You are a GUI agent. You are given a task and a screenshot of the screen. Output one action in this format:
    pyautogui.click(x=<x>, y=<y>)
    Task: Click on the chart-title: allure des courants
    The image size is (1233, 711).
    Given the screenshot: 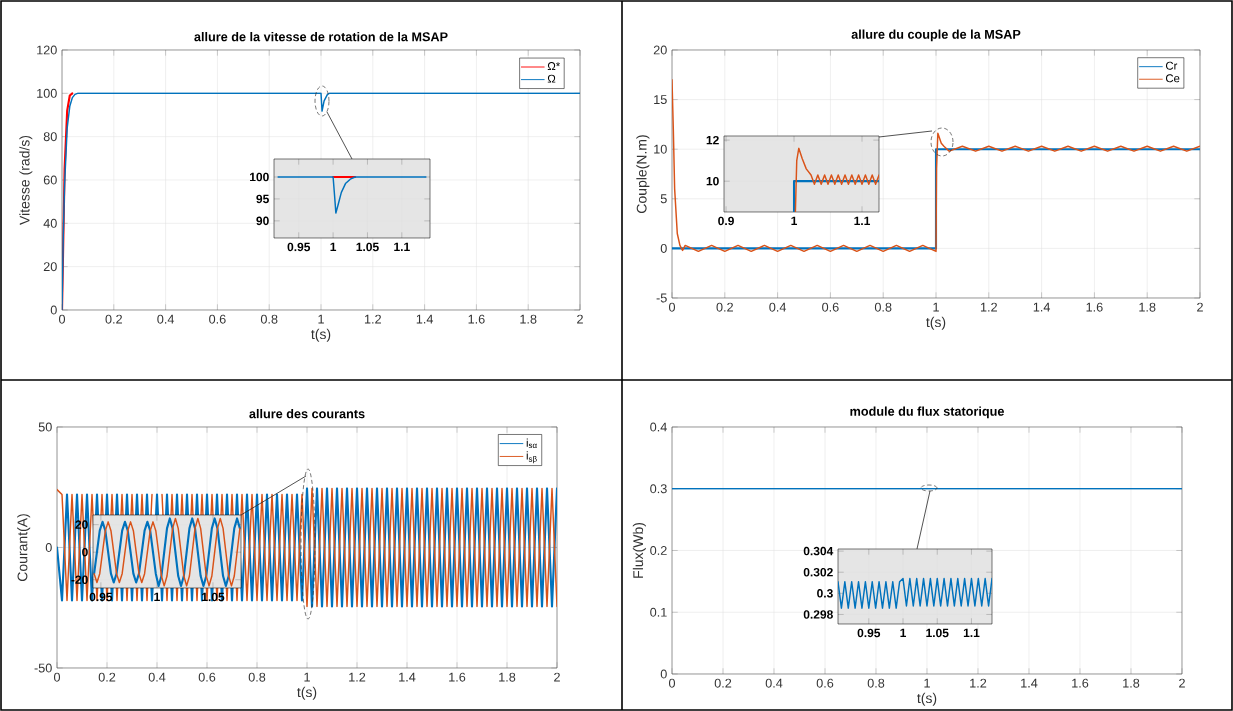 What is the action you would take?
    pyautogui.click(x=307, y=413)
    